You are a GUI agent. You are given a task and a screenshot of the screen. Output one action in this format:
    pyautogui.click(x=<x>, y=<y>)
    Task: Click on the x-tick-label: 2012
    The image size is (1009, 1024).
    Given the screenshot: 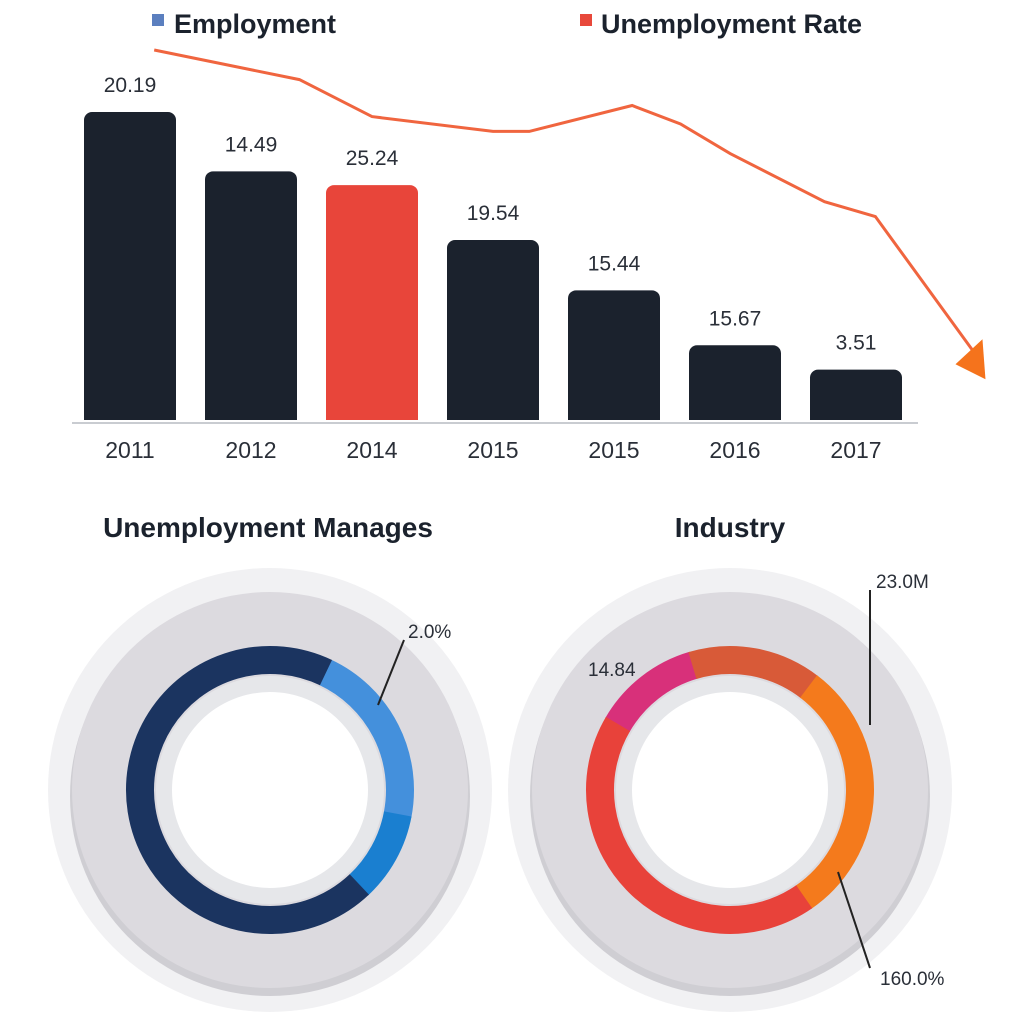 What is the action you would take?
    pyautogui.click(x=250, y=450)
    